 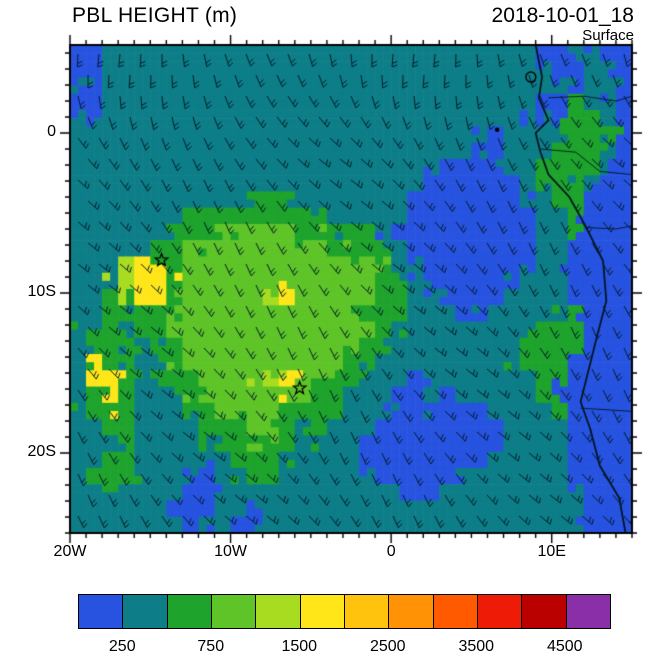 What do you see at coordinates (564, 646) in the screenshot?
I see `colorbar-tick-label: 4500` at bounding box center [564, 646].